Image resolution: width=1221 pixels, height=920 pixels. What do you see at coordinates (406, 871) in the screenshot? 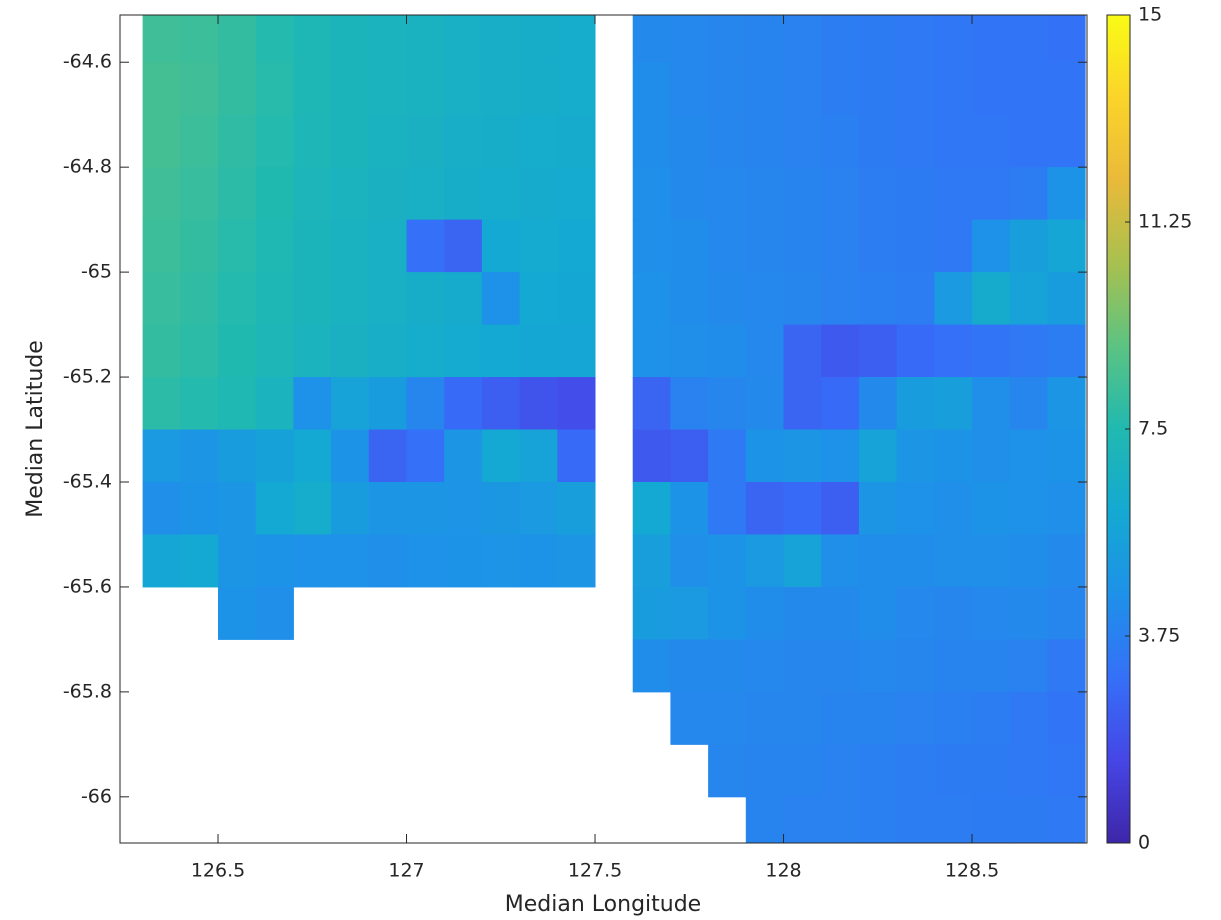
I see `x-tick-label: 127` at bounding box center [406, 871].